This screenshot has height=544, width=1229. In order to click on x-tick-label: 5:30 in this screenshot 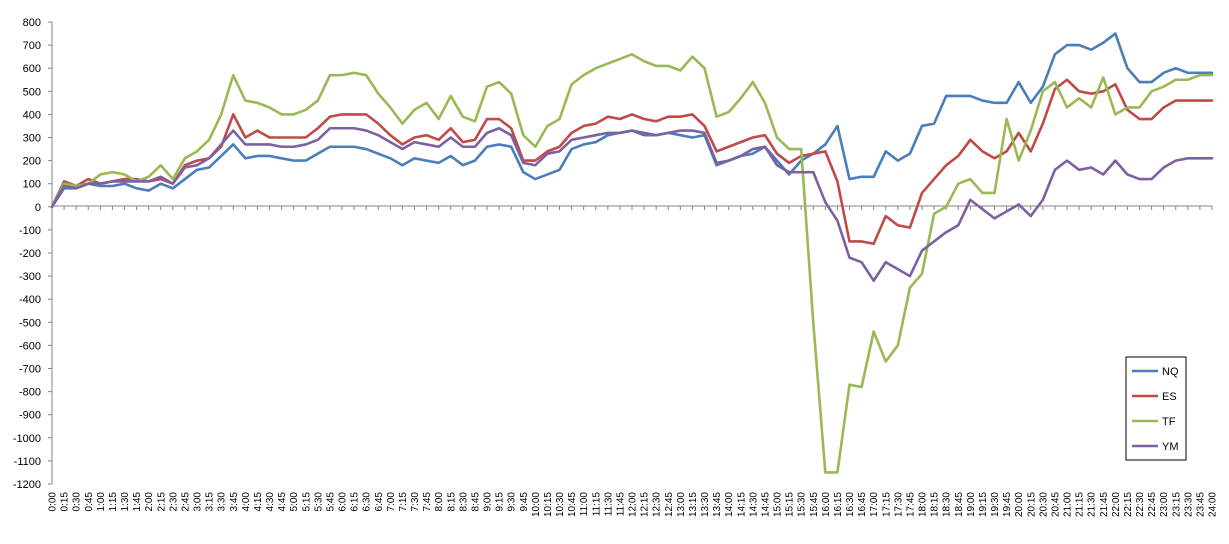, I will do `click(318, 502)`.